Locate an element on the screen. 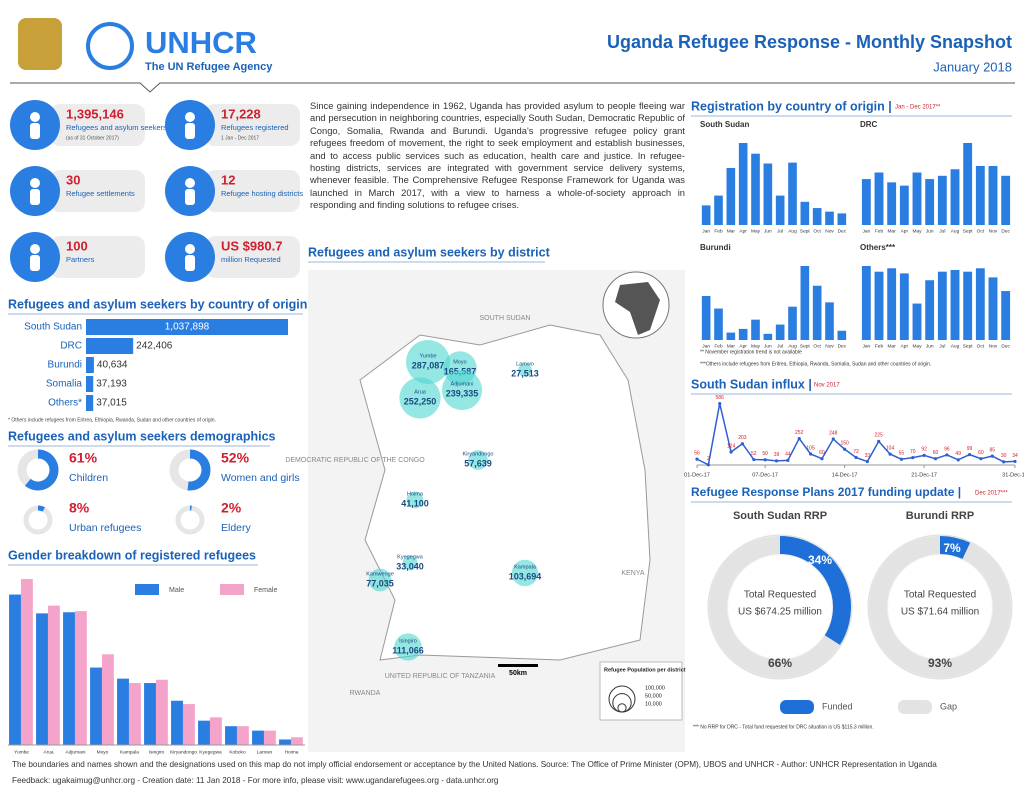 This screenshot has height=793, width=1024. figure-value: US $980.7 is located at coordinates (251, 245).